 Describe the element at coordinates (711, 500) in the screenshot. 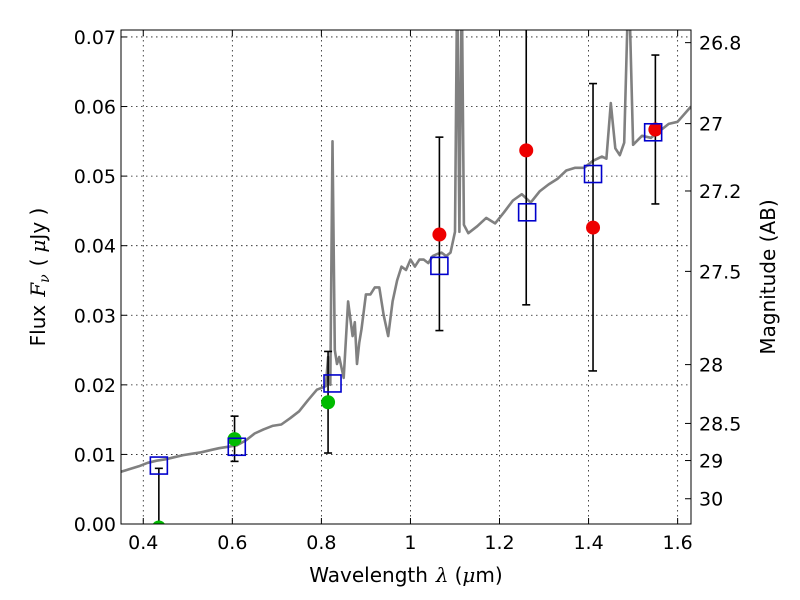

I see `mag-tick-label: 30` at that location.